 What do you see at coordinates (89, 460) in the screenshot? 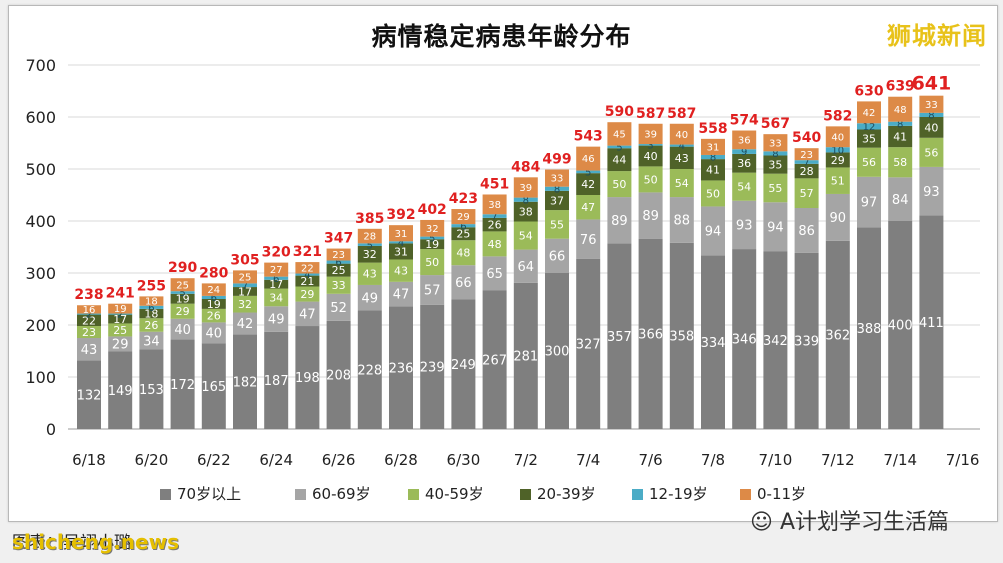
I see `x-tick-label: 6/18` at bounding box center [89, 460].